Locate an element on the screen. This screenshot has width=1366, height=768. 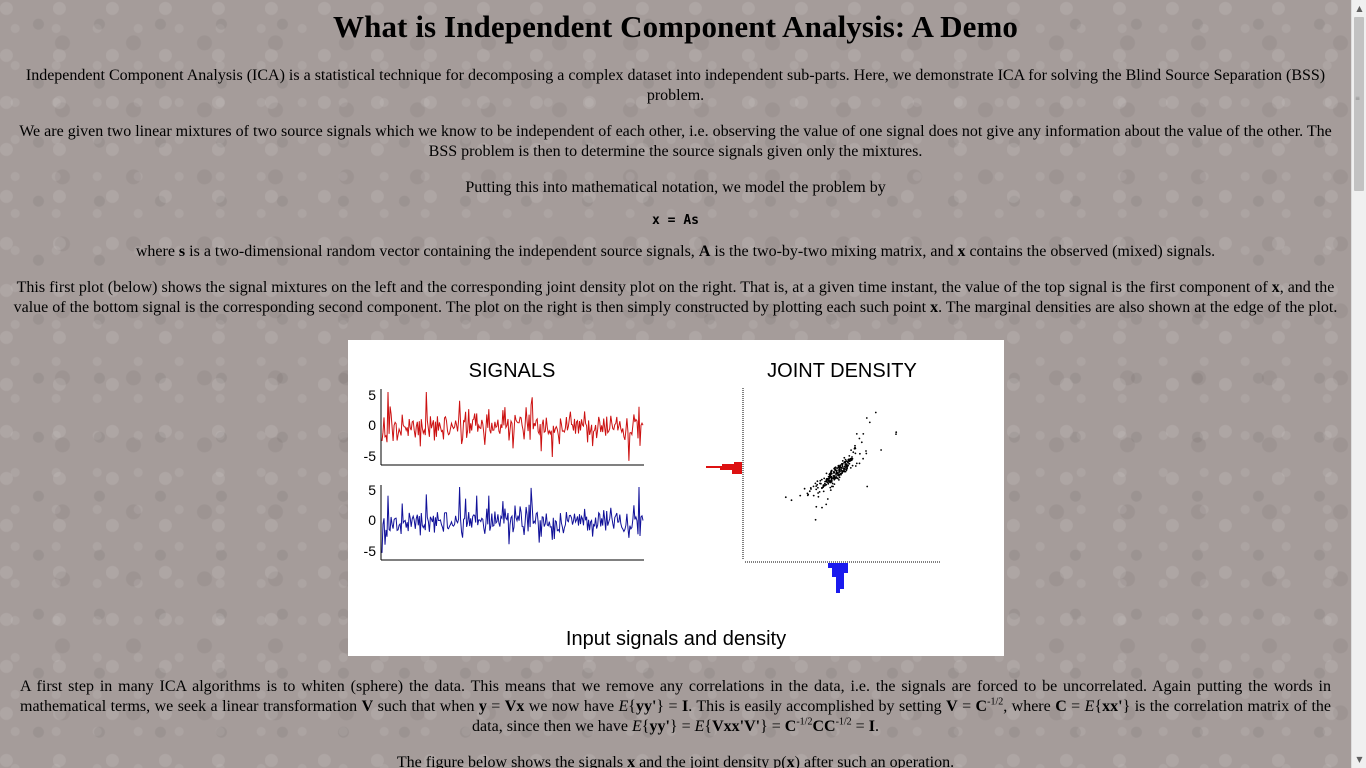
joint-density-scatter is located at coordinates (841, 466).